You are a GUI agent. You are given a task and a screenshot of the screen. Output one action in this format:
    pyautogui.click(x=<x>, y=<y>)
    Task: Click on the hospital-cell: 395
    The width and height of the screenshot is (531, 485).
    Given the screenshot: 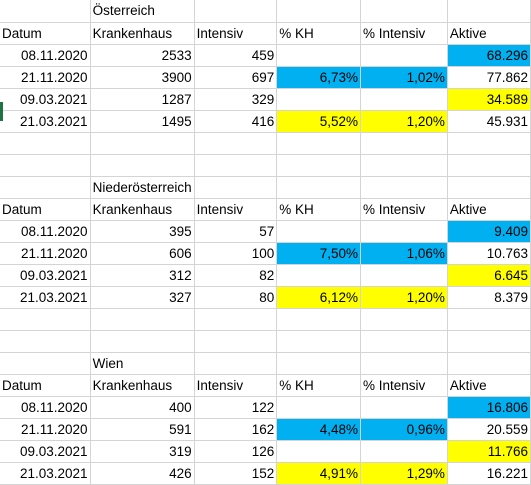 What is the action you would take?
    pyautogui.click(x=142, y=231)
    